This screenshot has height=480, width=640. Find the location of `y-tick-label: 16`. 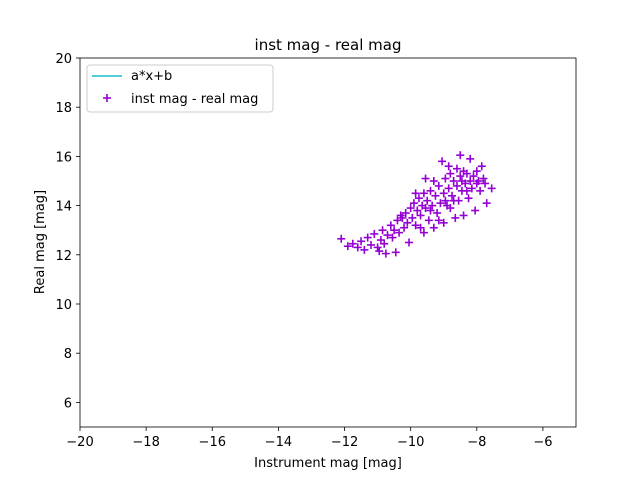

y-tick-label: 16 is located at coordinates (63, 157).